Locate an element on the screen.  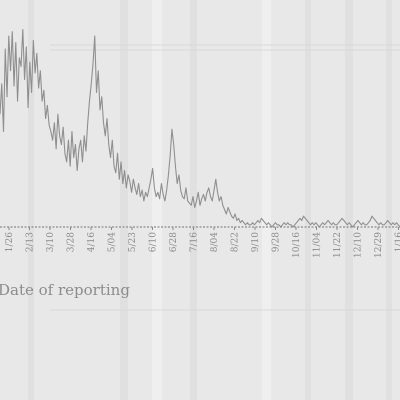
x-tick-label: 5/04 is located at coordinates (113, 242).